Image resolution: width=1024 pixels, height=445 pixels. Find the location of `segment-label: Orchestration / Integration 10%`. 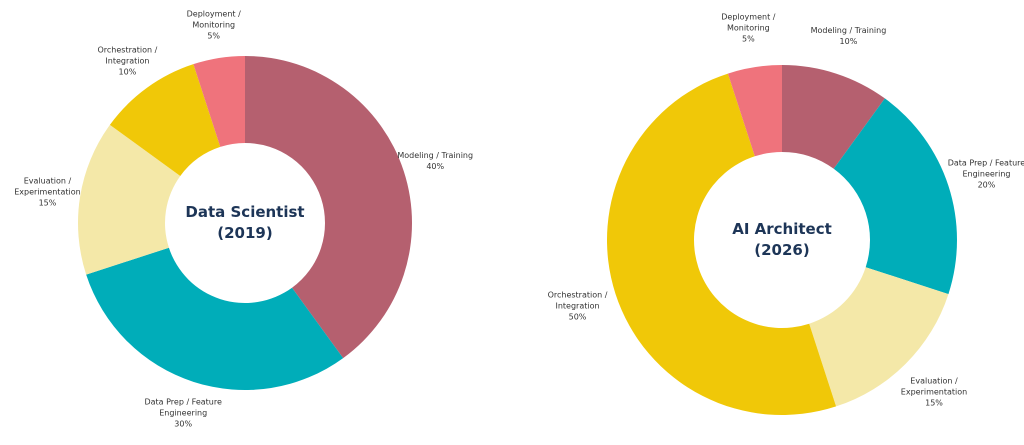

segment-label: Orchestration / Integration 10% is located at coordinates (127, 61).